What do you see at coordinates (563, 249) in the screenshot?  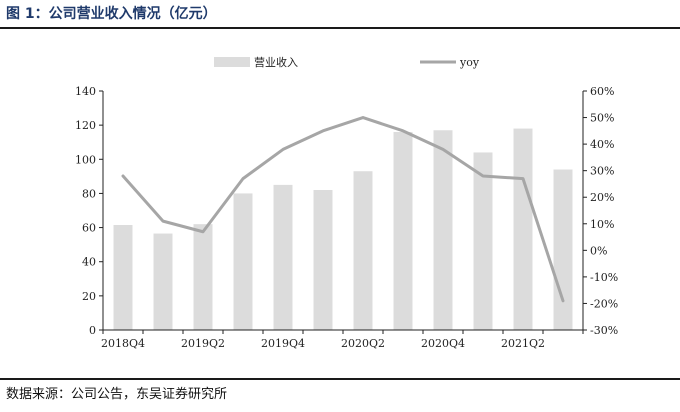 I see `revenue-bar-2021Q3` at bounding box center [563, 249].